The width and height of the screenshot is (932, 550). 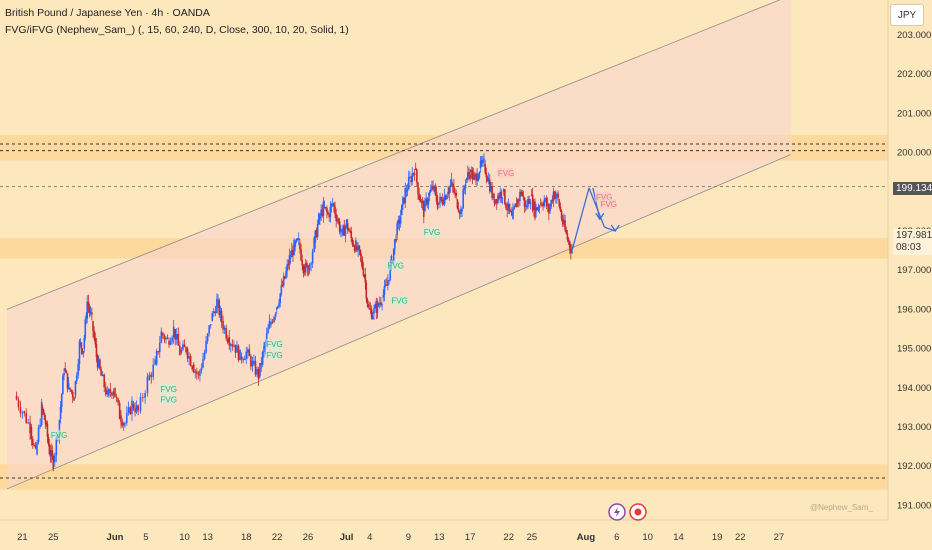 What do you see at coordinates (914, 505) in the screenshot?
I see `y-tick-label: 191.000` at bounding box center [914, 505].